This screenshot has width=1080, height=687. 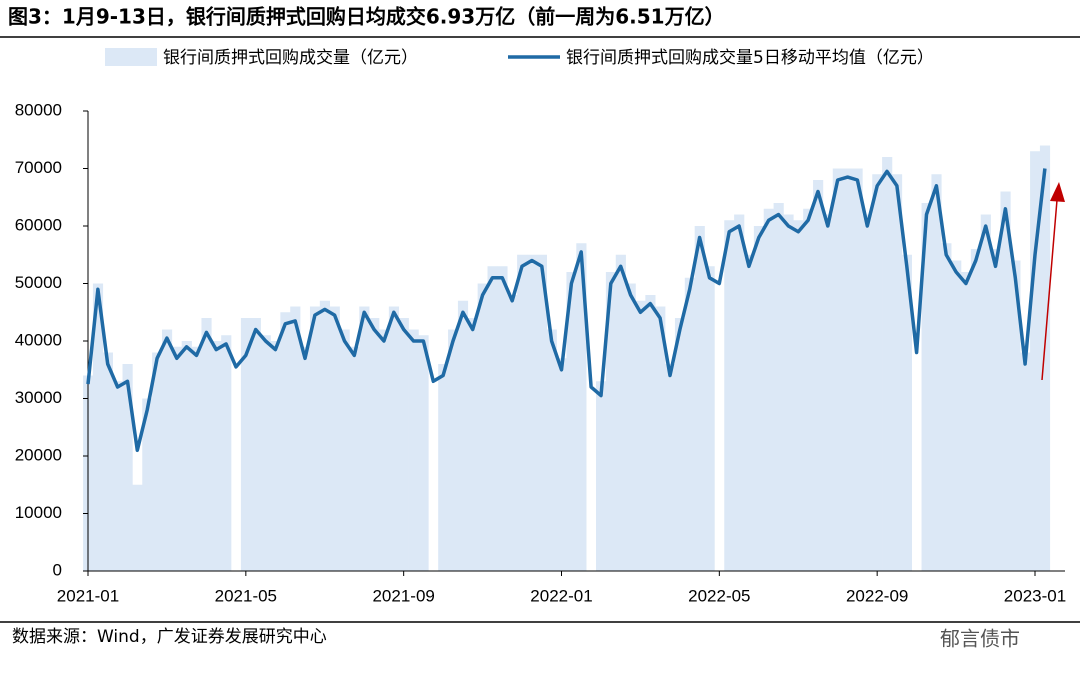 What do you see at coordinates (38, 109) in the screenshot?
I see `y-tick-label: 80000` at bounding box center [38, 109].